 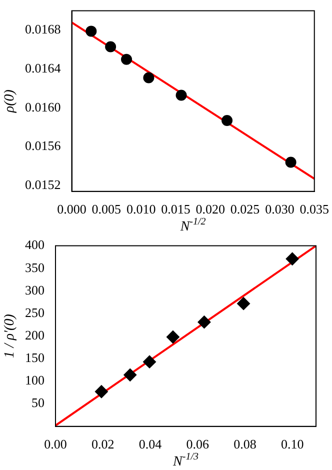 I want to click on x-tick-label: 0.02, so click(x=102, y=444).